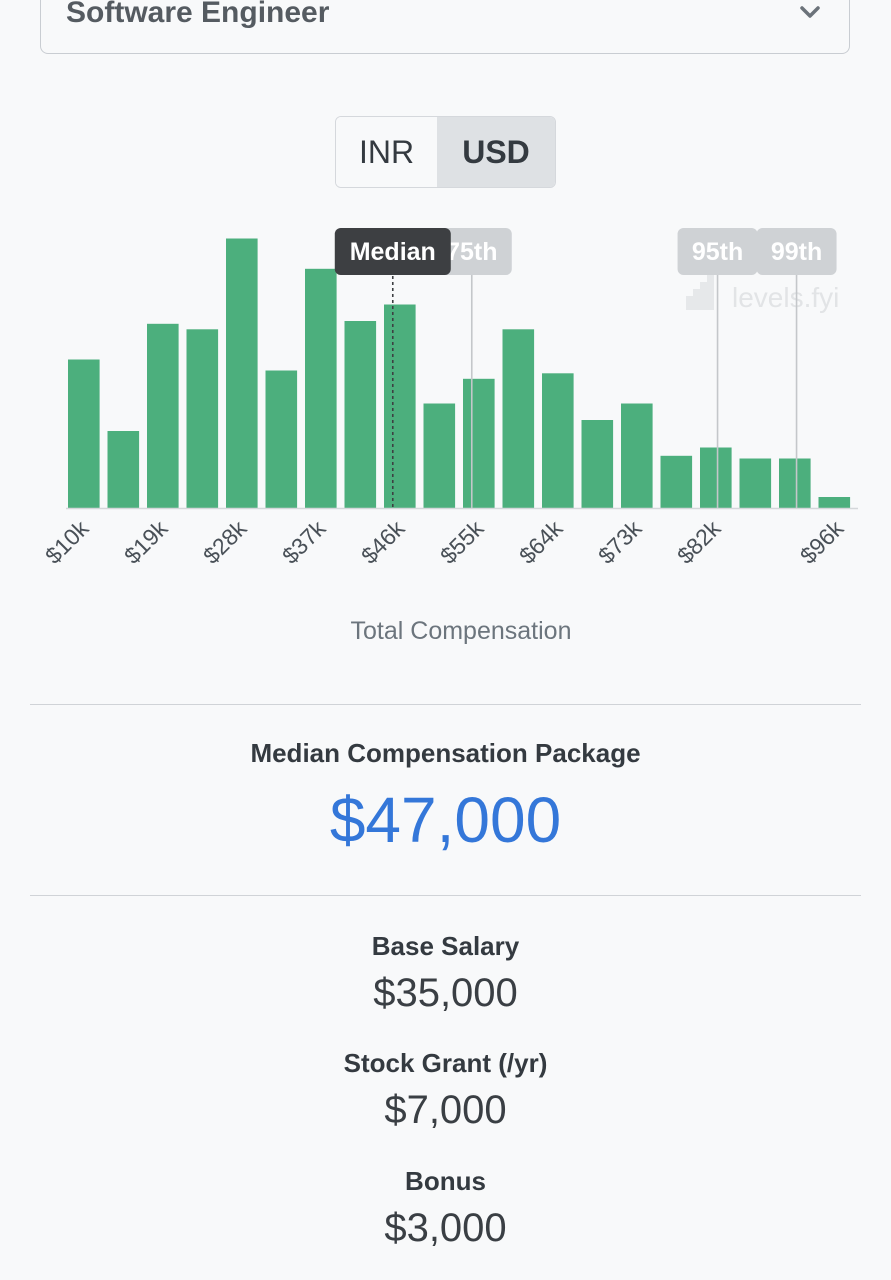  I want to click on stock-grant-label: Stock Grant (/yr), so click(445, 1063).